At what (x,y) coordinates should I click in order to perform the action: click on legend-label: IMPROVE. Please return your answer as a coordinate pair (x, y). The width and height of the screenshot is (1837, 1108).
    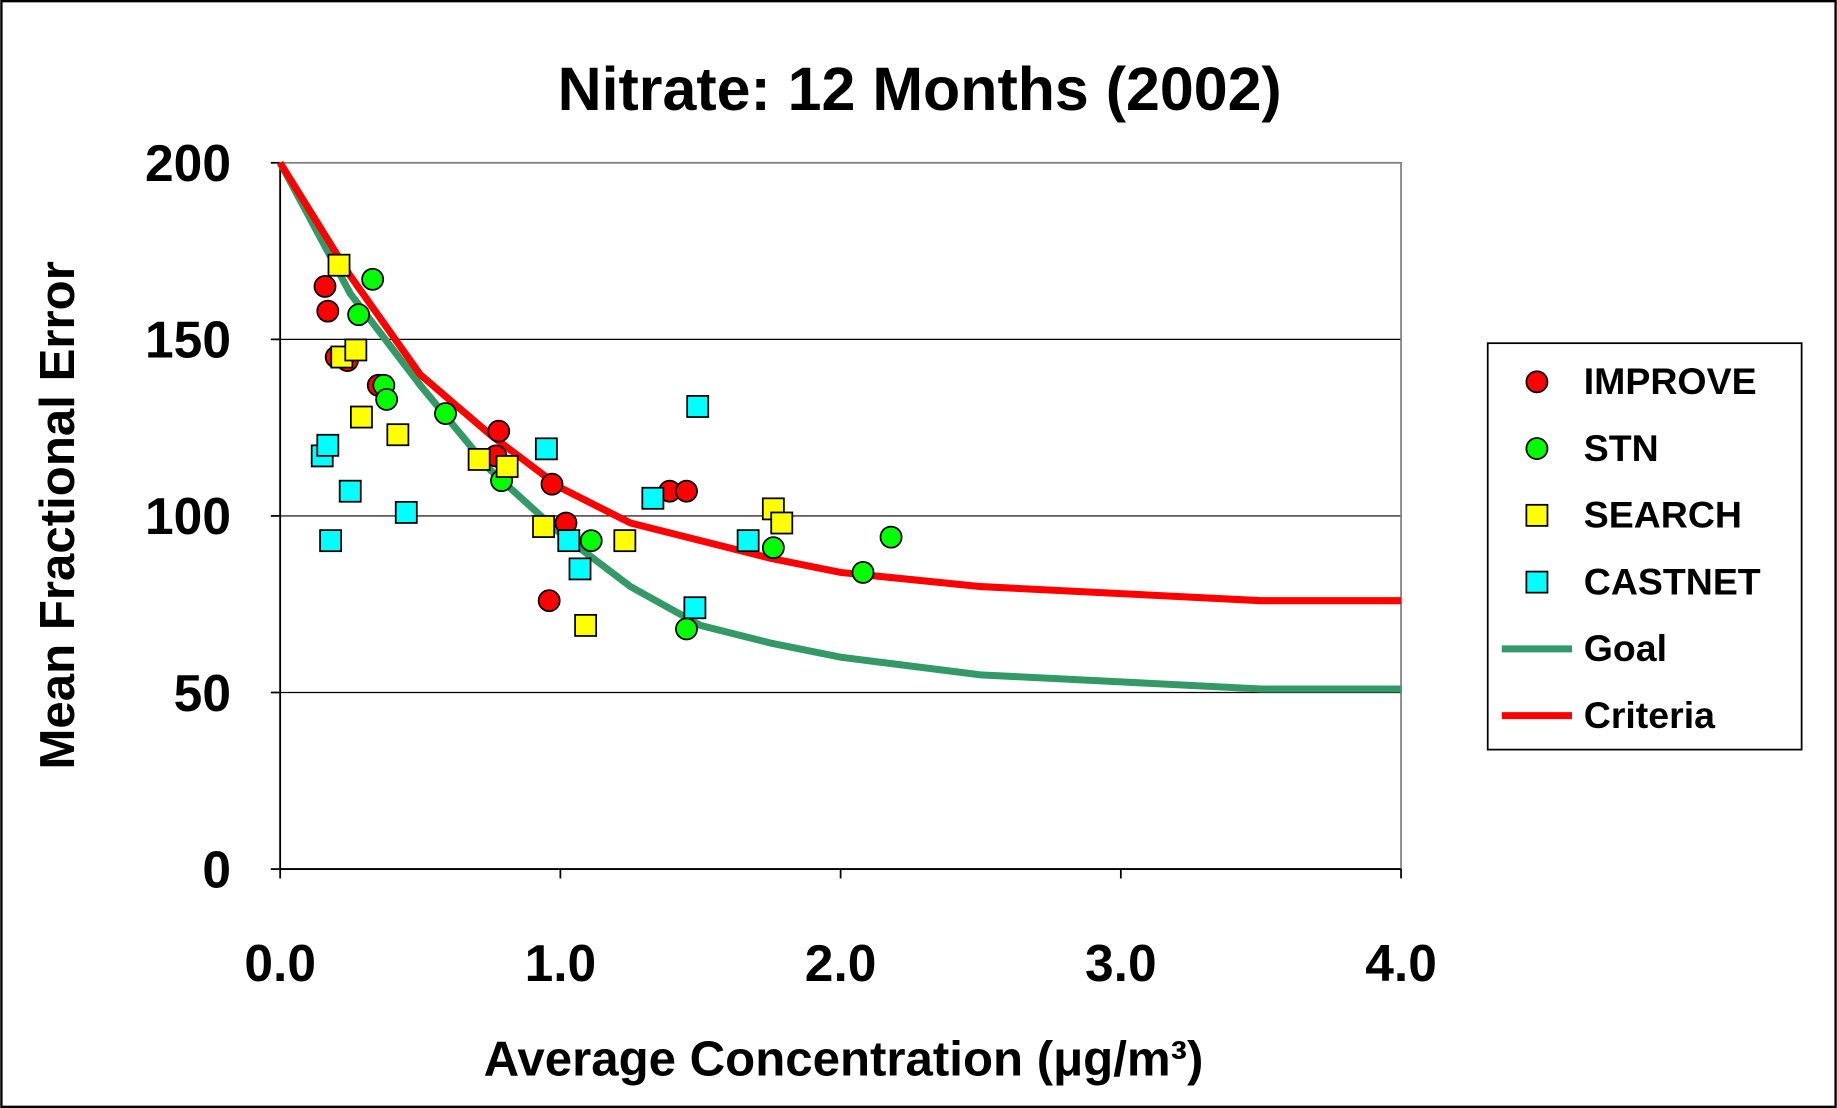
    Looking at the image, I should click on (1670, 381).